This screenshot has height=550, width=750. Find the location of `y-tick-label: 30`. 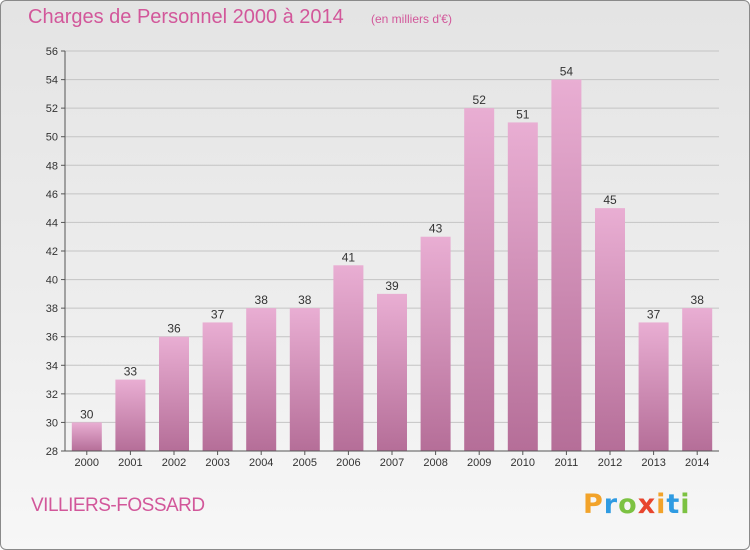

y-tick-label: 30 is located at coordinates (52, 423).